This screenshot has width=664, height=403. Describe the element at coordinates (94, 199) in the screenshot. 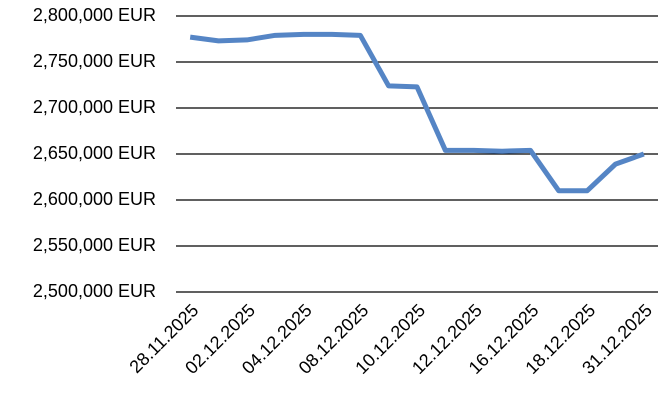

I see `y-tick-label: 2,600,000 EUR` at that location.